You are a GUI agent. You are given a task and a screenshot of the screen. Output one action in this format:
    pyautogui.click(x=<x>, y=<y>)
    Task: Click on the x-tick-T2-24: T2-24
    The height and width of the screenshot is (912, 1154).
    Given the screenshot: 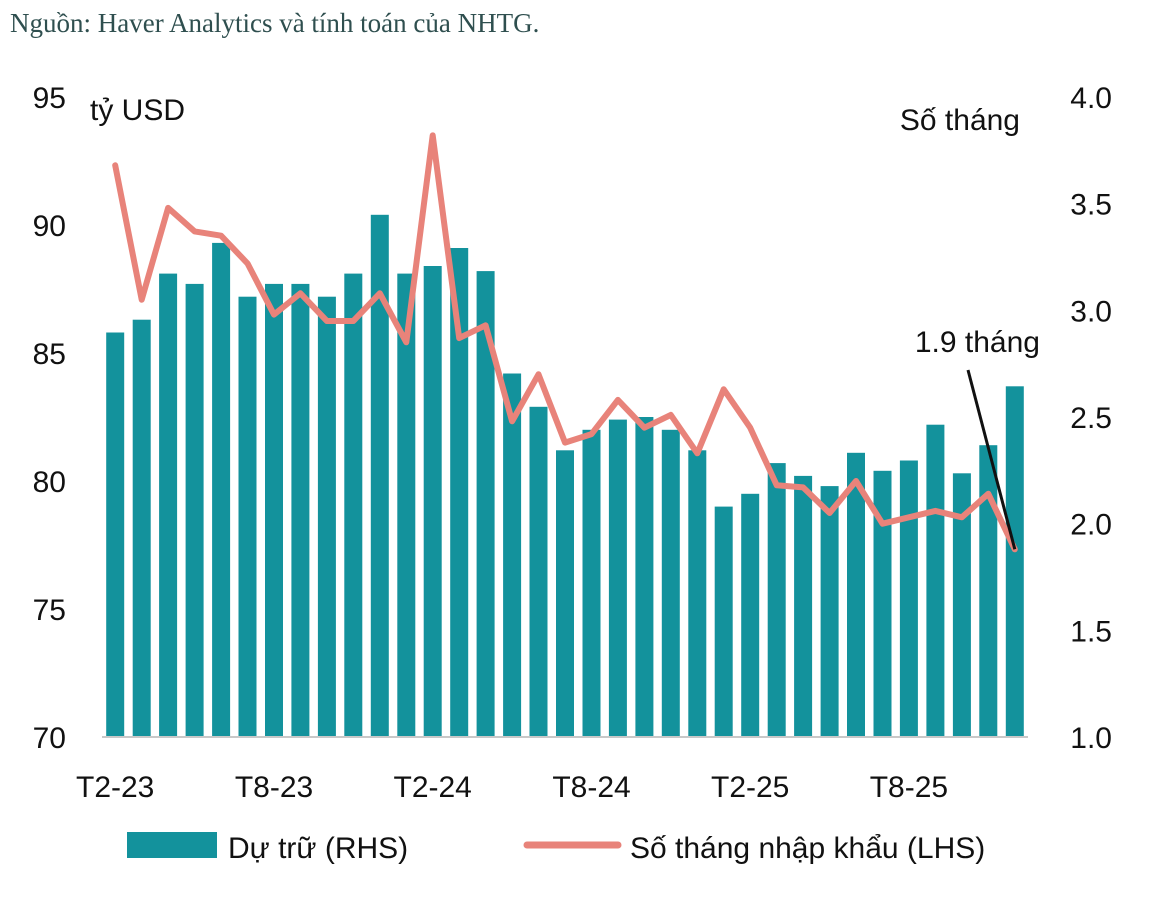 What is the action you would take?
    pyautogui.click(x=433, y=787)
    